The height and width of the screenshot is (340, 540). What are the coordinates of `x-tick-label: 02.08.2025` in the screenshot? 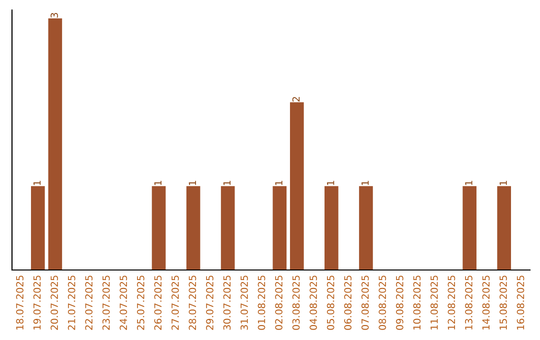 It's located at (278, 303).